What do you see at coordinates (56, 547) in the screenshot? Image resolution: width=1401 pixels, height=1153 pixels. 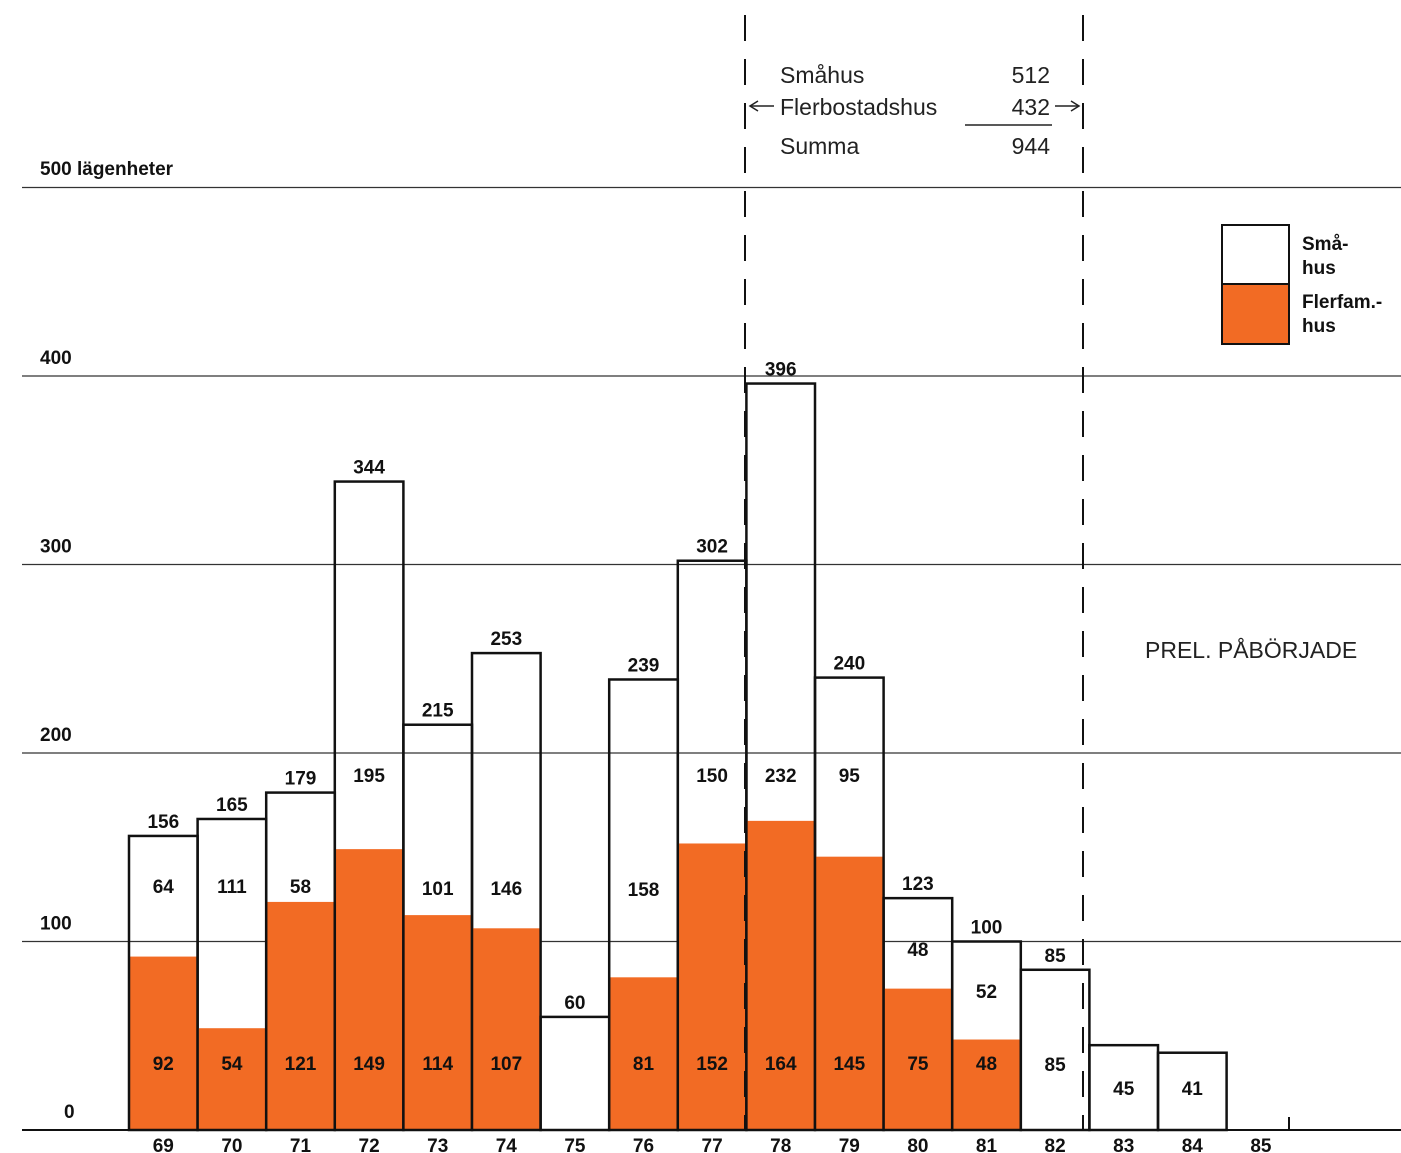 I see `y-tick-label-300: 300` at bounding box center [56, 547].